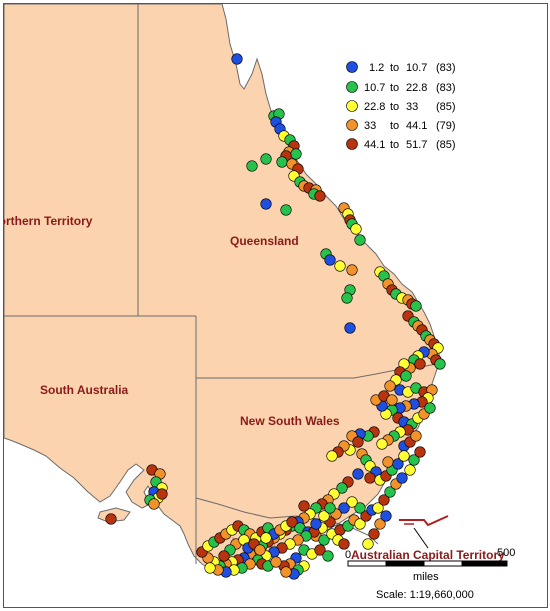  I want to click on scale-bar: 0 500 miles Scale: 1:19,660,000, so click(430, 574).